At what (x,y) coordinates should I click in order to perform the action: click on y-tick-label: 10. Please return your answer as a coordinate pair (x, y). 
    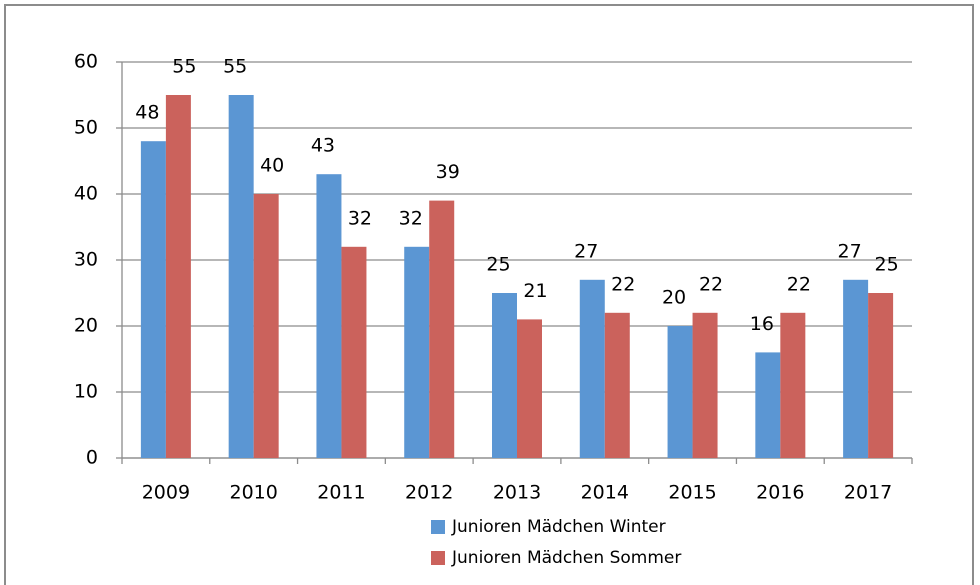
    Looking at the image, I should click on (86, 392).